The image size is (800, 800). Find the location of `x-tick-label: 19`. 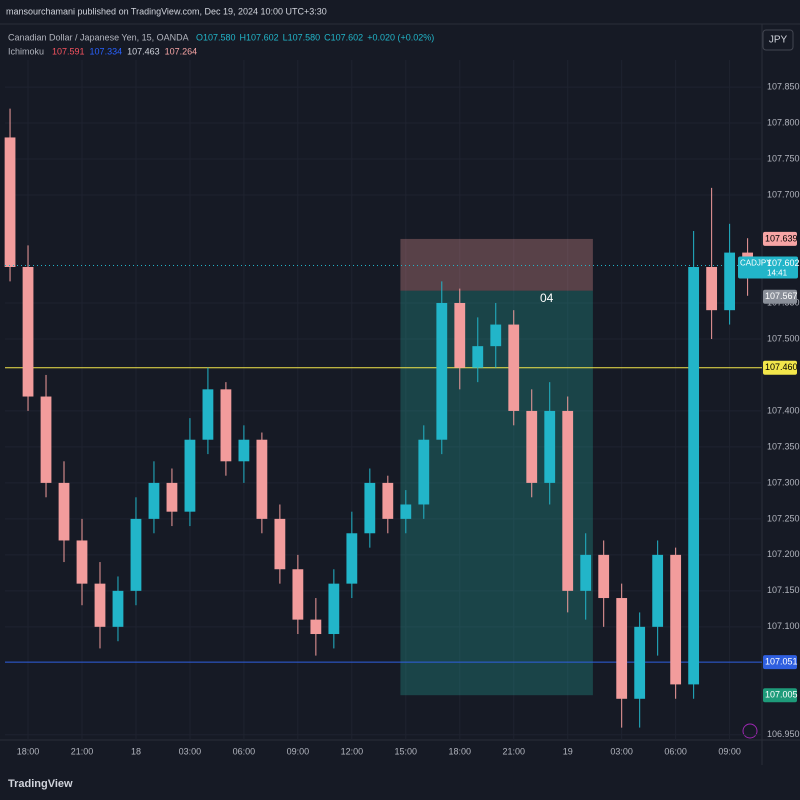

x-tick-label: 19 is located at coordinates (568, 751).